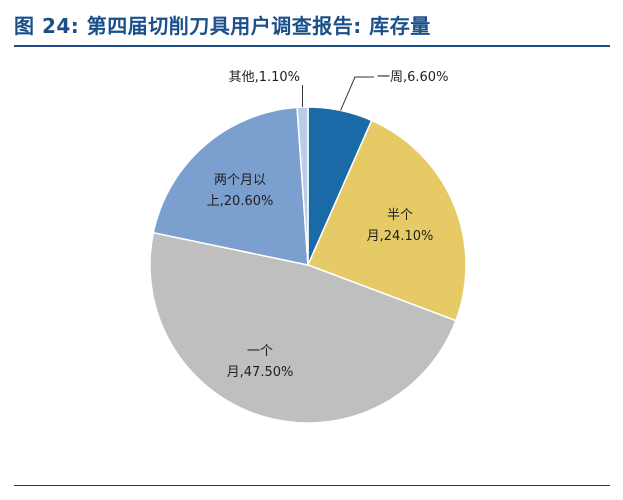 This screenshot has height=500, width=623. What do you see at coordinates (412, 77) in the screenshot?
I see `slice-label-0: 一周,6.60%` at bounding box center [412, 77].